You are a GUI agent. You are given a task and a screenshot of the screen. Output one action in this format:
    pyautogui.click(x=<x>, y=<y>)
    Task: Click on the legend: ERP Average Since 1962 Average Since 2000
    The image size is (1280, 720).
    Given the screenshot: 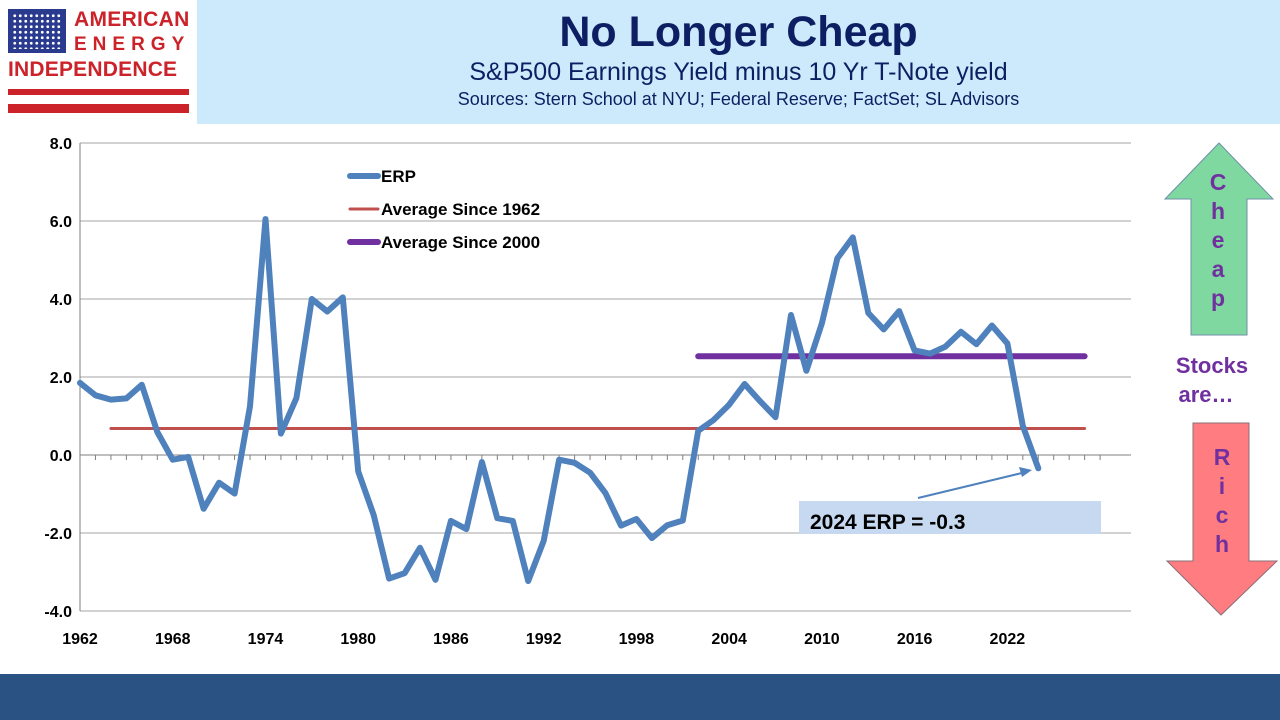 What is the action you would take?
    pyautogui.click(x=443, y=209)
    